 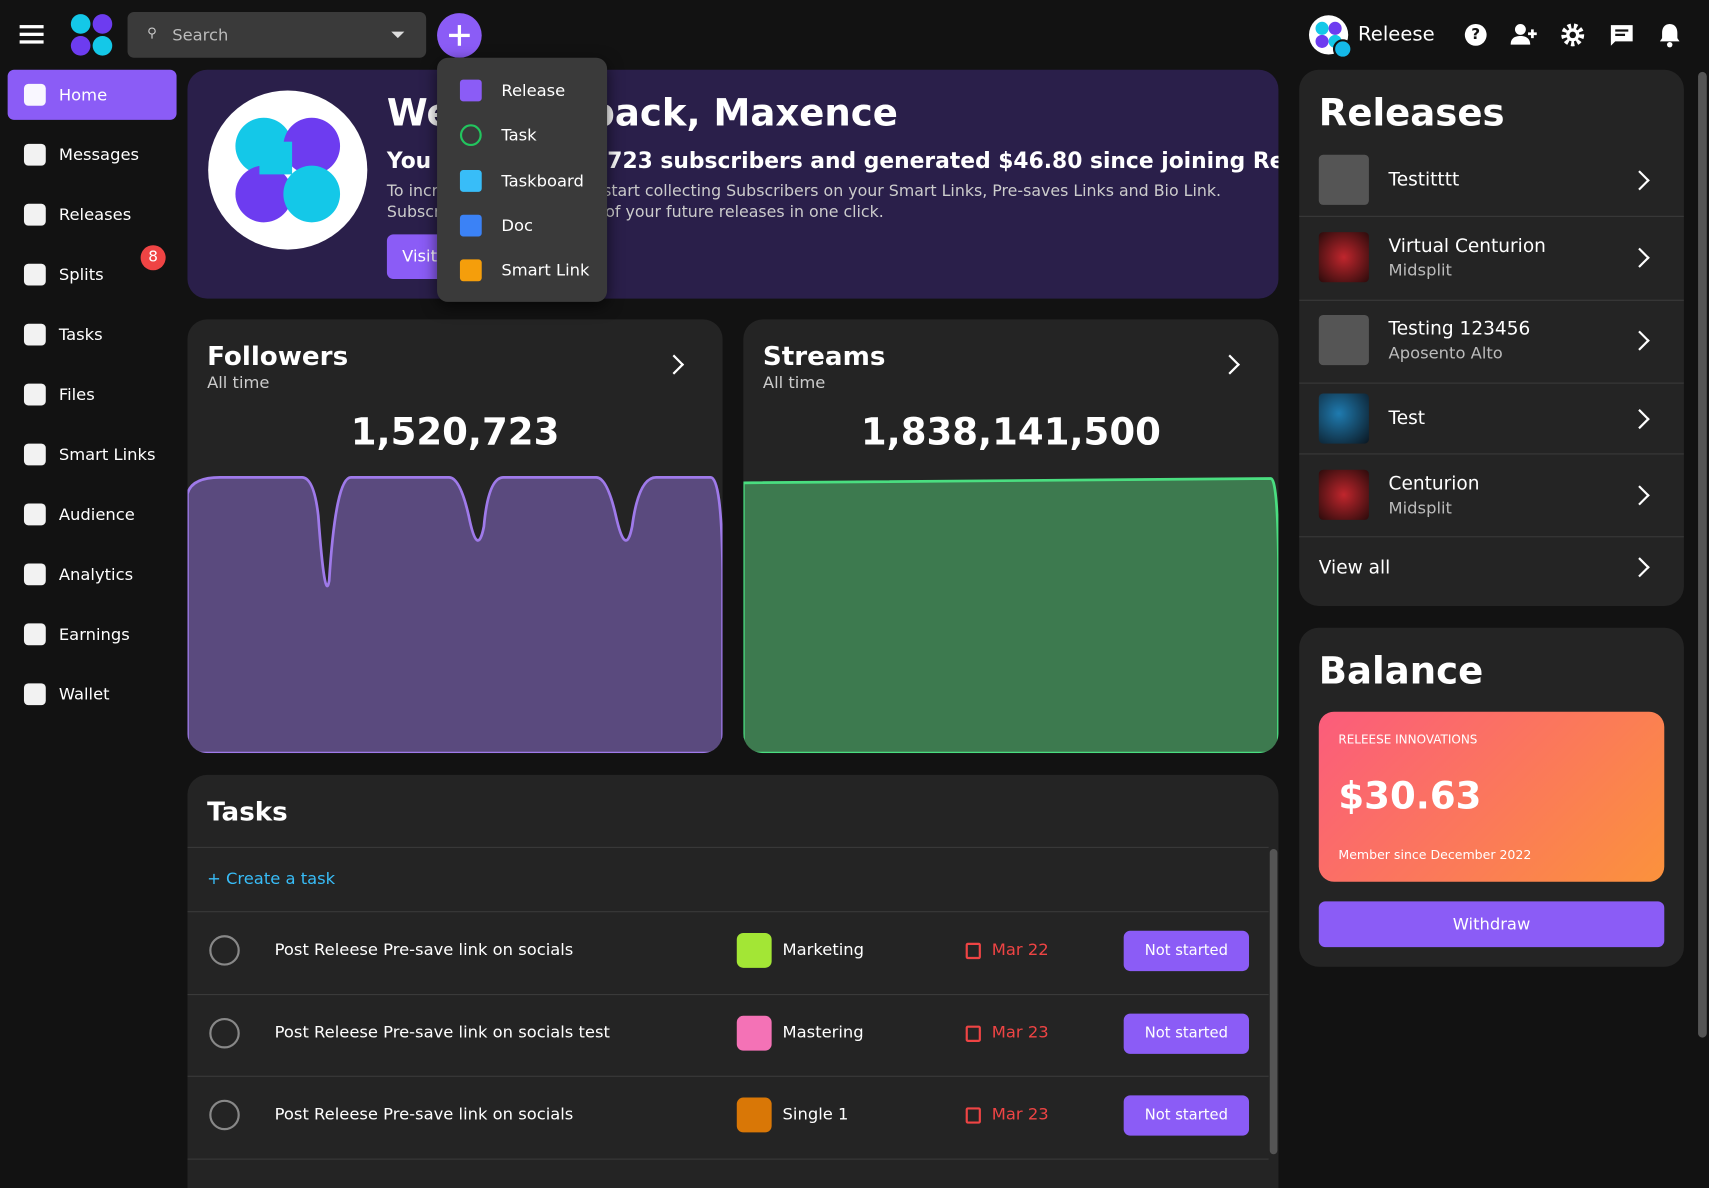 I want to click on user-avatar, so click(x=1331, y=37).